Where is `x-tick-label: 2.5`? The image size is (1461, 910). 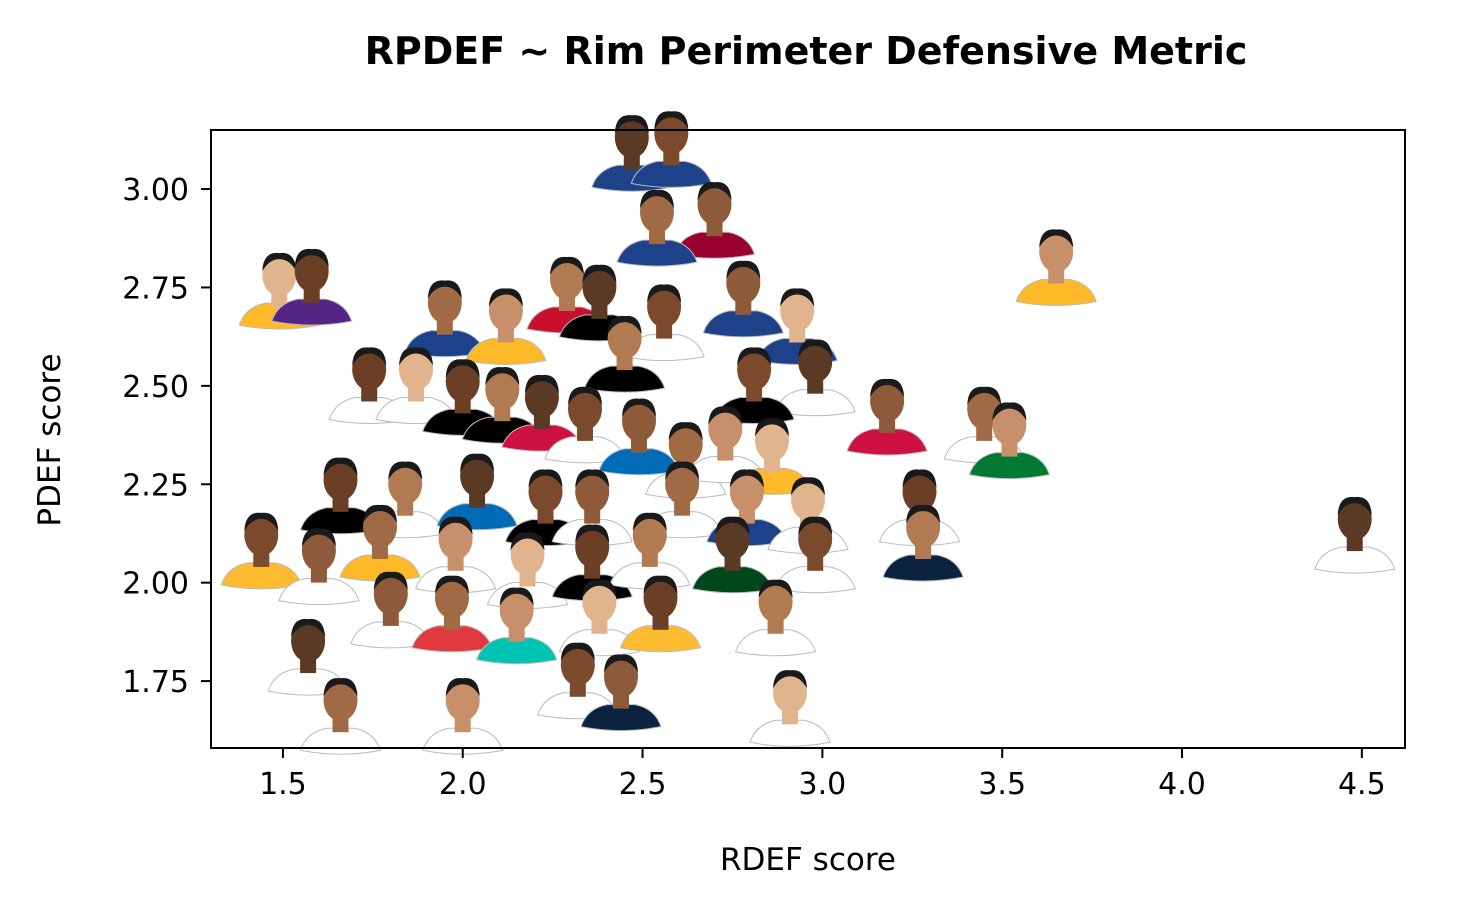
x-tick-label: 2.5 is located at coordinates (643, 784).